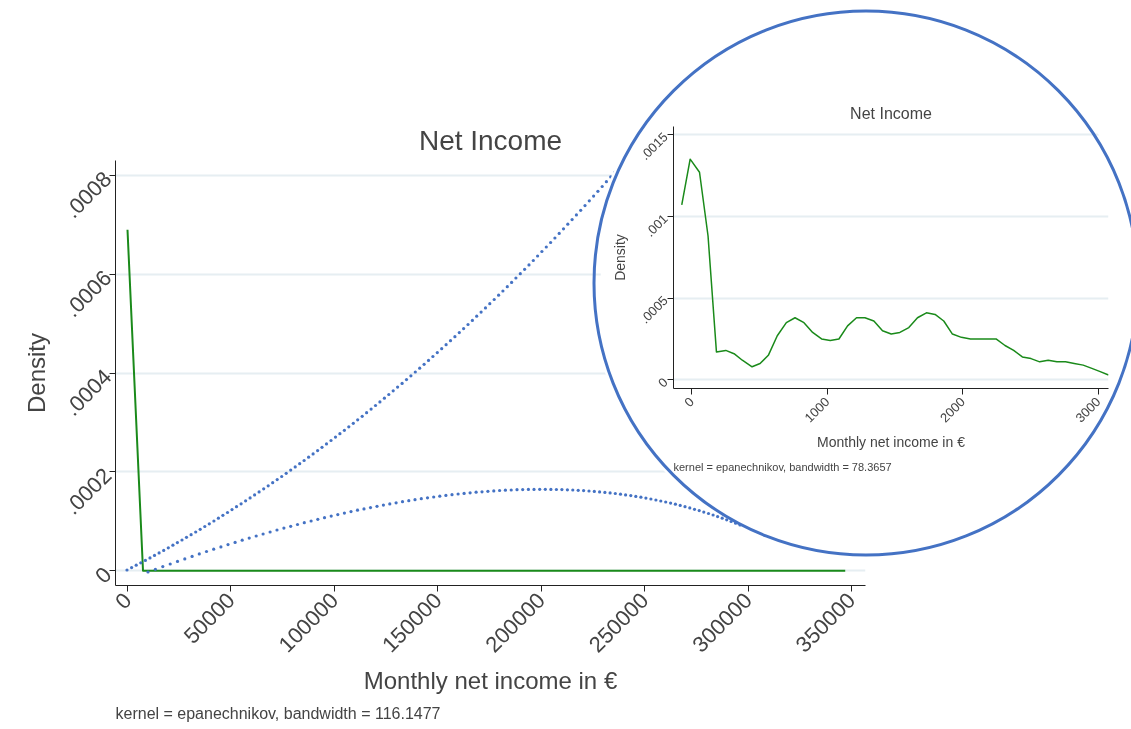 The image size is (1131, 729). I want to click on y-tick-label: .001, so click(656, 225).